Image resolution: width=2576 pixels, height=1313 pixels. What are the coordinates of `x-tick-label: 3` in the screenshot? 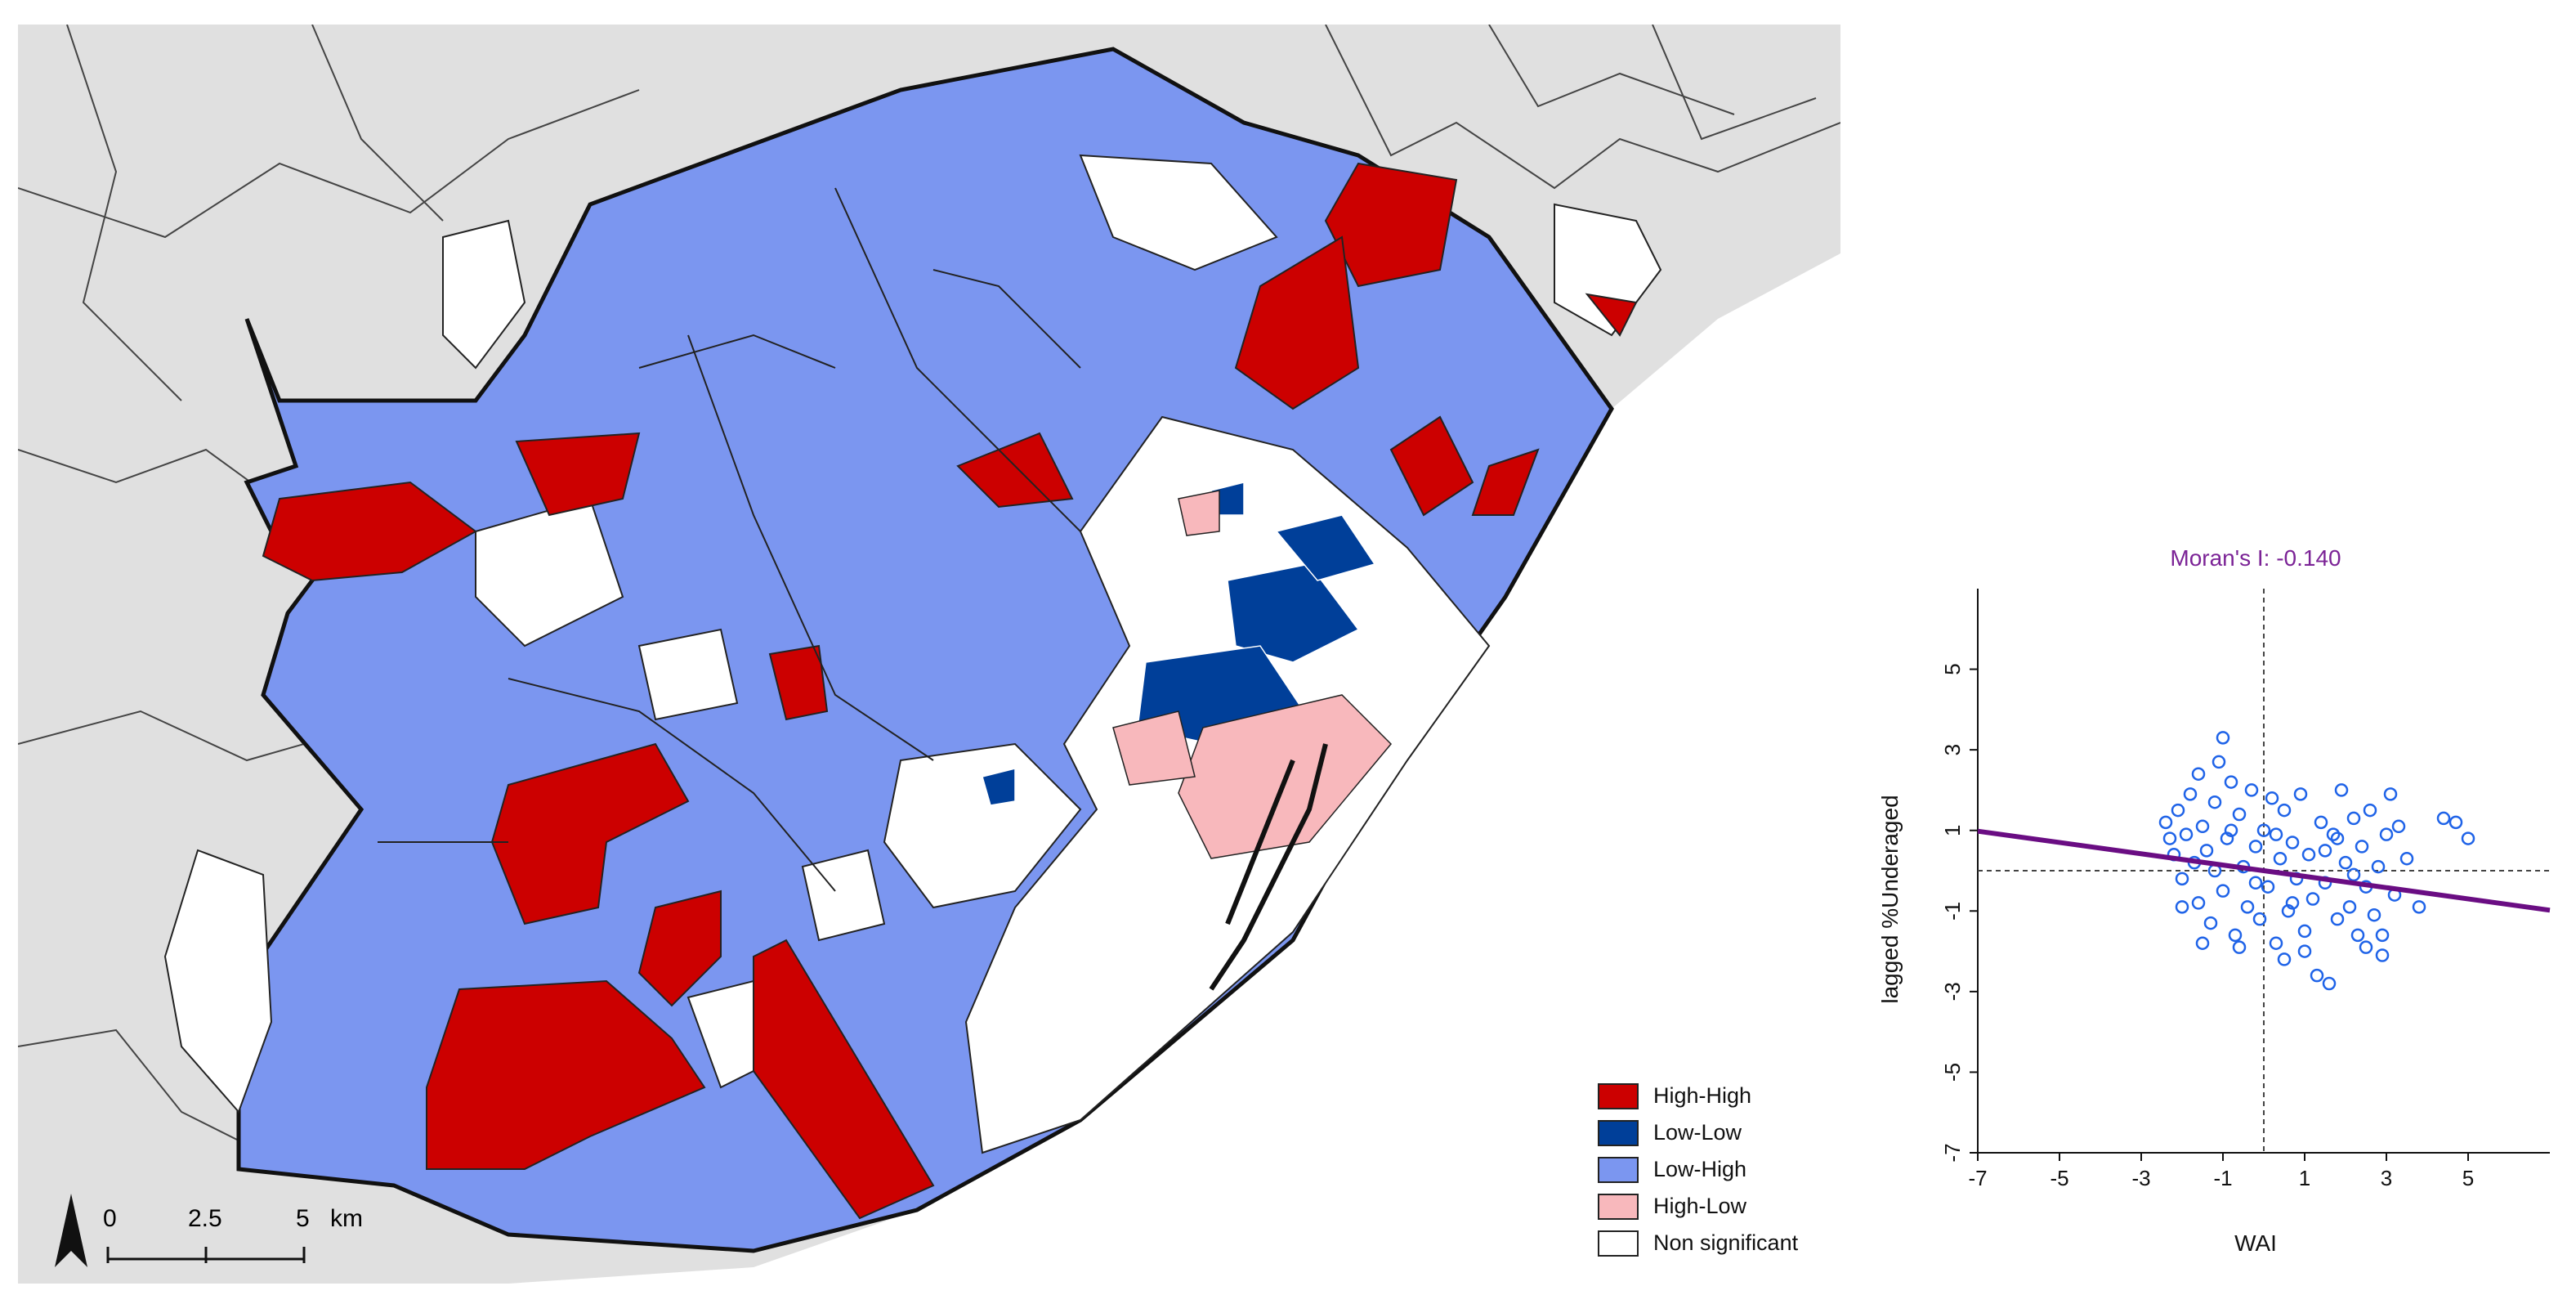 It's located at (2386, 1178).